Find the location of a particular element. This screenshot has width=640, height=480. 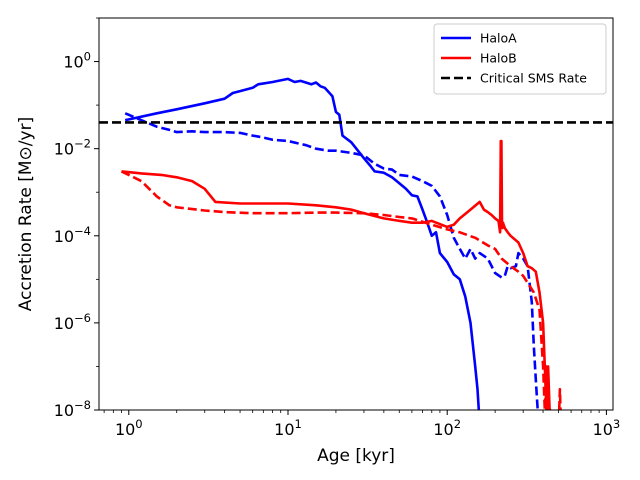

x-tick-label: 10⁰ is located at coordinates (129, 428).